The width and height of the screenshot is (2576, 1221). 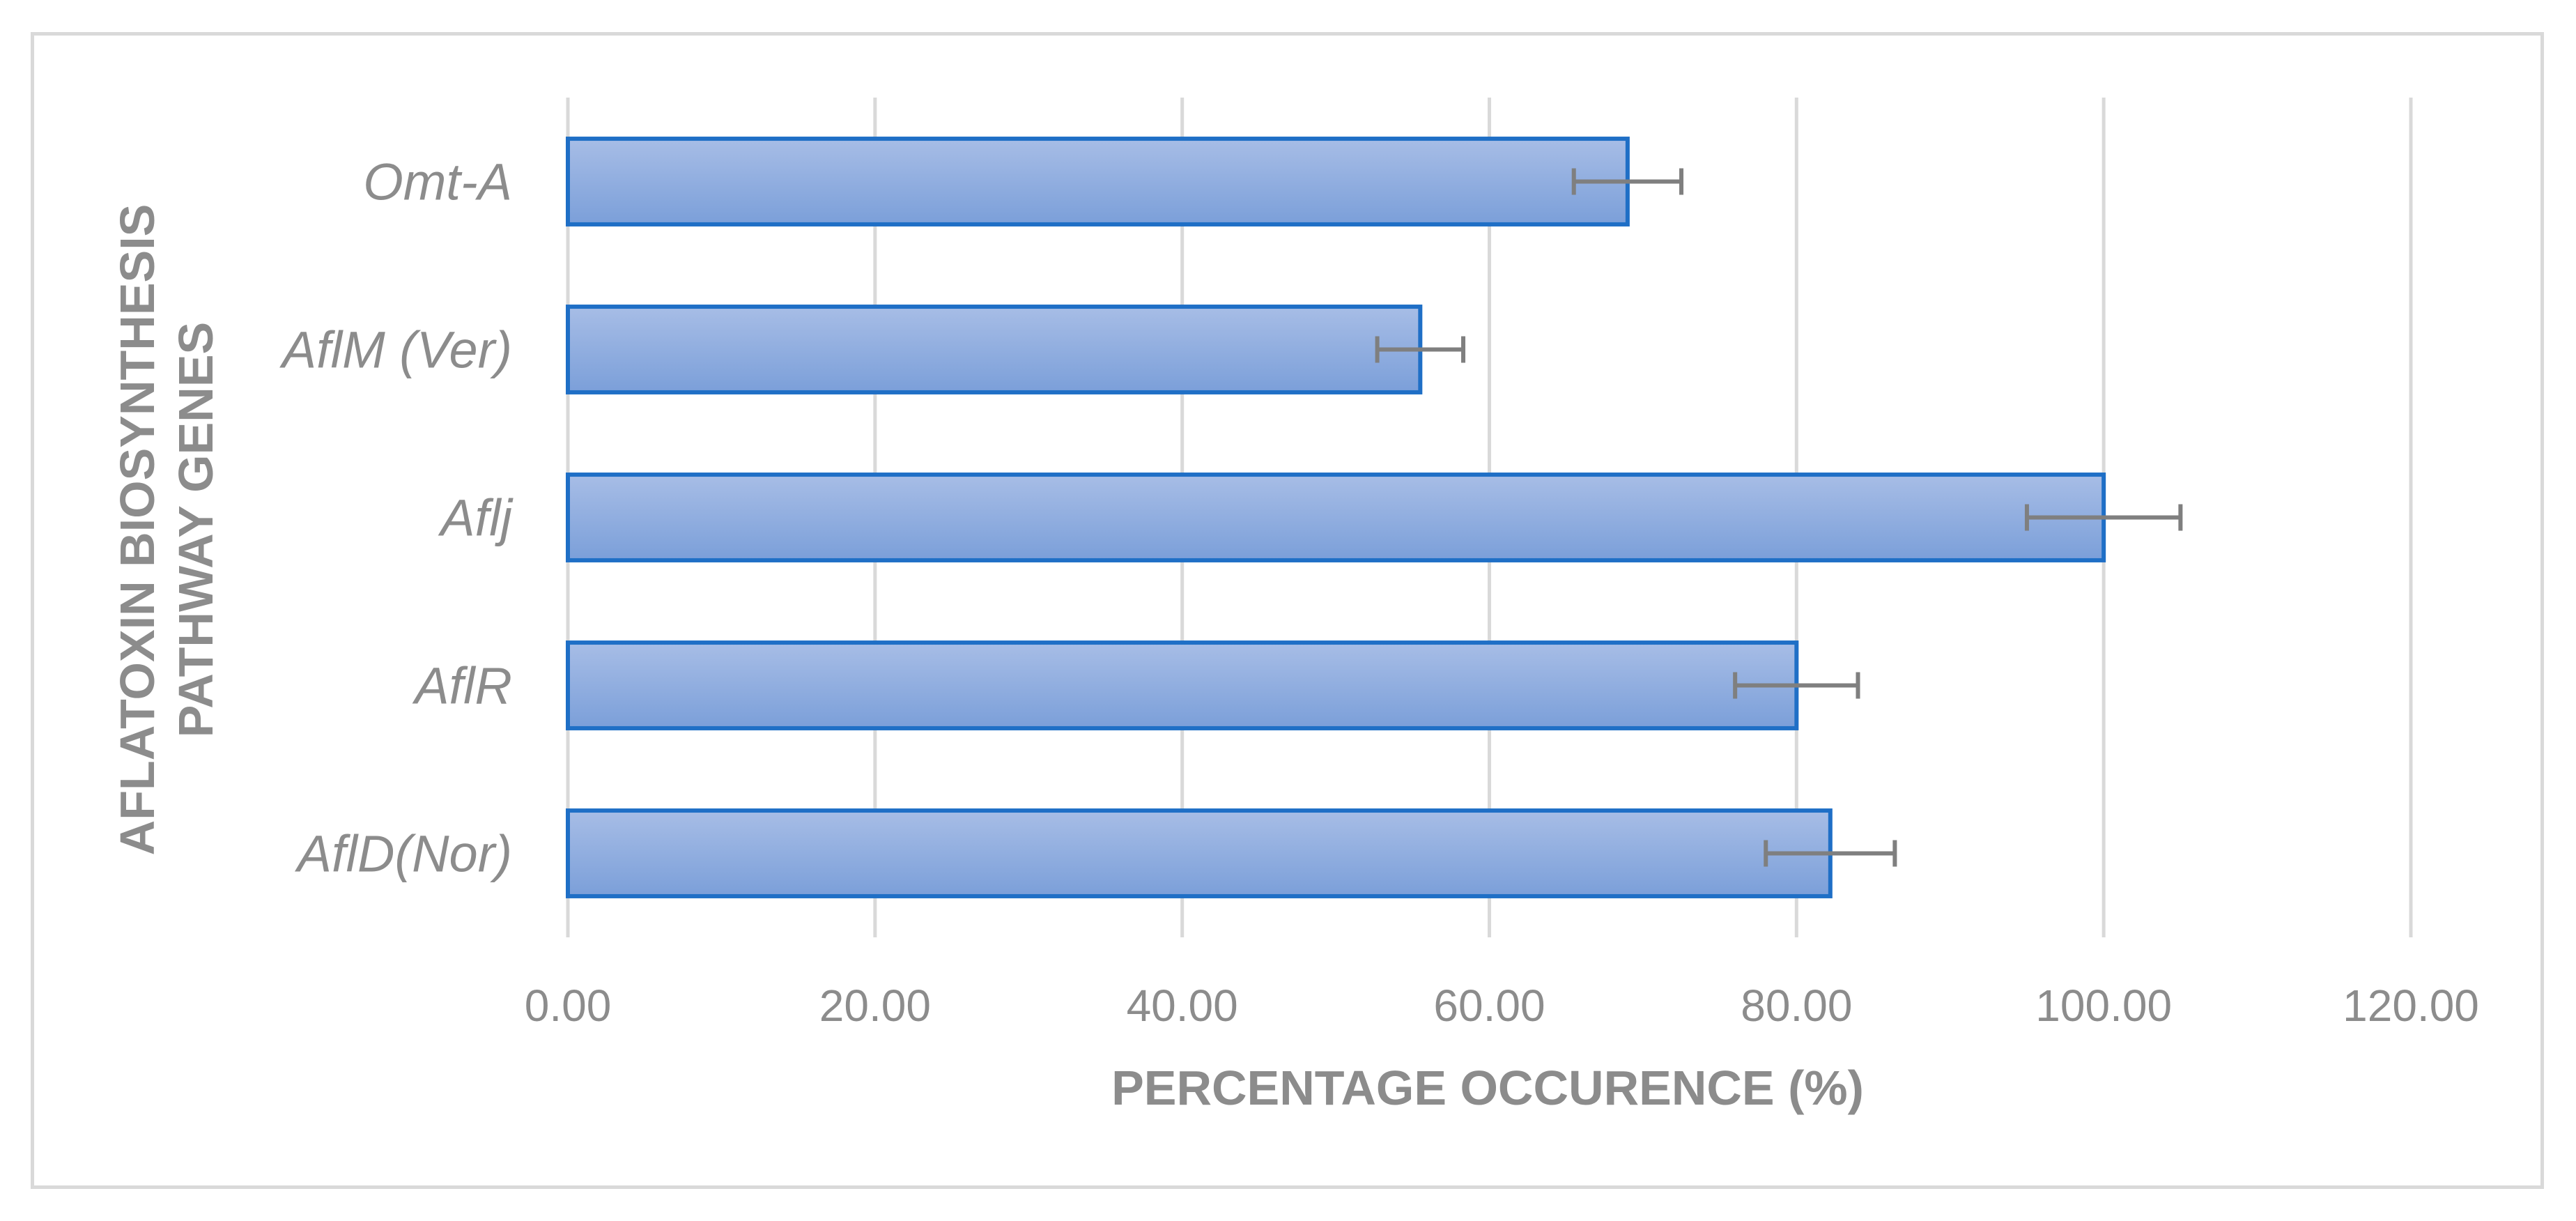 I want to click on category-label: AflM (Ver), so click(x=395, y=350).